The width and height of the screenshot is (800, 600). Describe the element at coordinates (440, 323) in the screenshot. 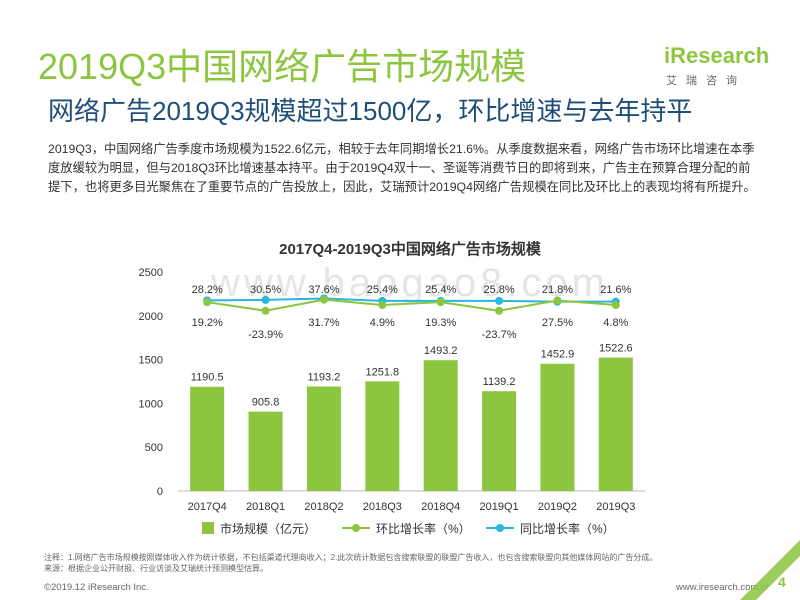

I see `mom-growth-label: 19.3%` at that location.